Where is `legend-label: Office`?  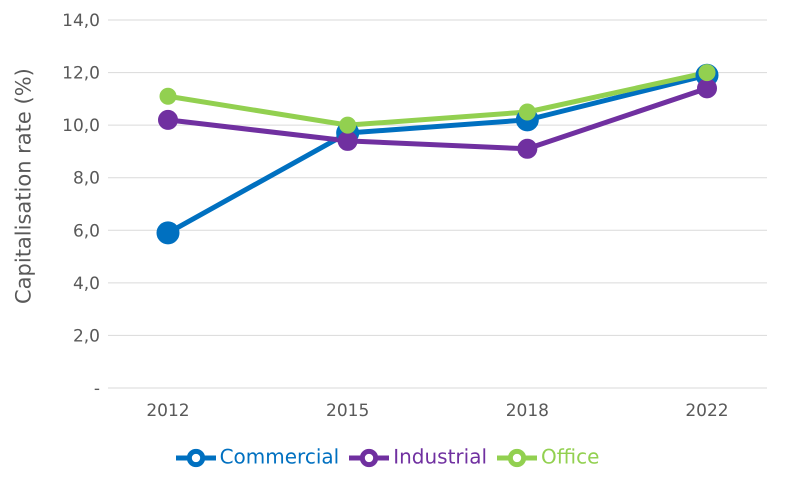 legend-label: Office is located at coordinates (570, 456).